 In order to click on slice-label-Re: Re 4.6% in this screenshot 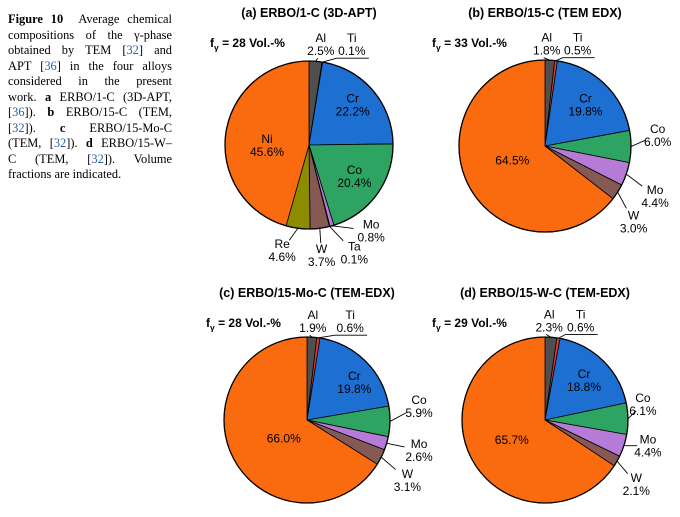, I will do `click(282, 250)`.